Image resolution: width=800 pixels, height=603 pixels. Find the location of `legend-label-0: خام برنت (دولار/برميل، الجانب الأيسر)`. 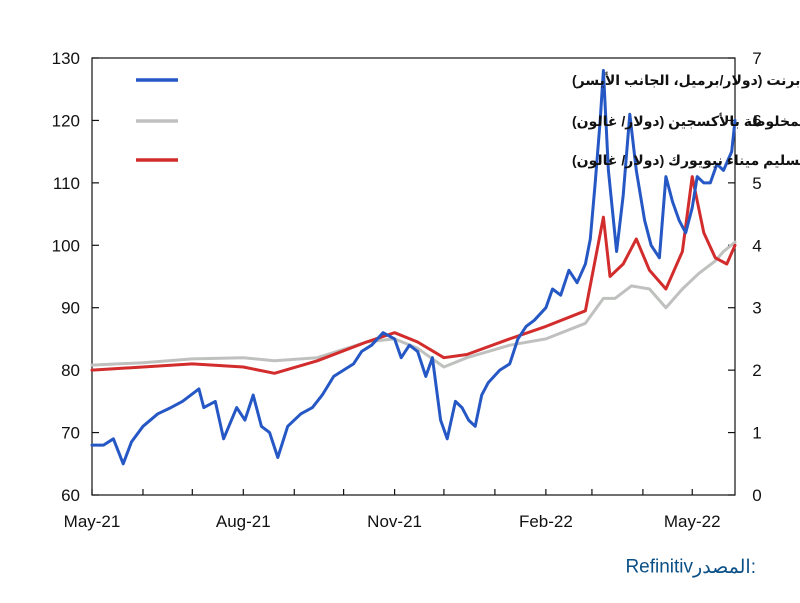

legend-label-0: خام برنت (دولار/برميل، الجانب الأيسر) is located at coordinates (686, 80).